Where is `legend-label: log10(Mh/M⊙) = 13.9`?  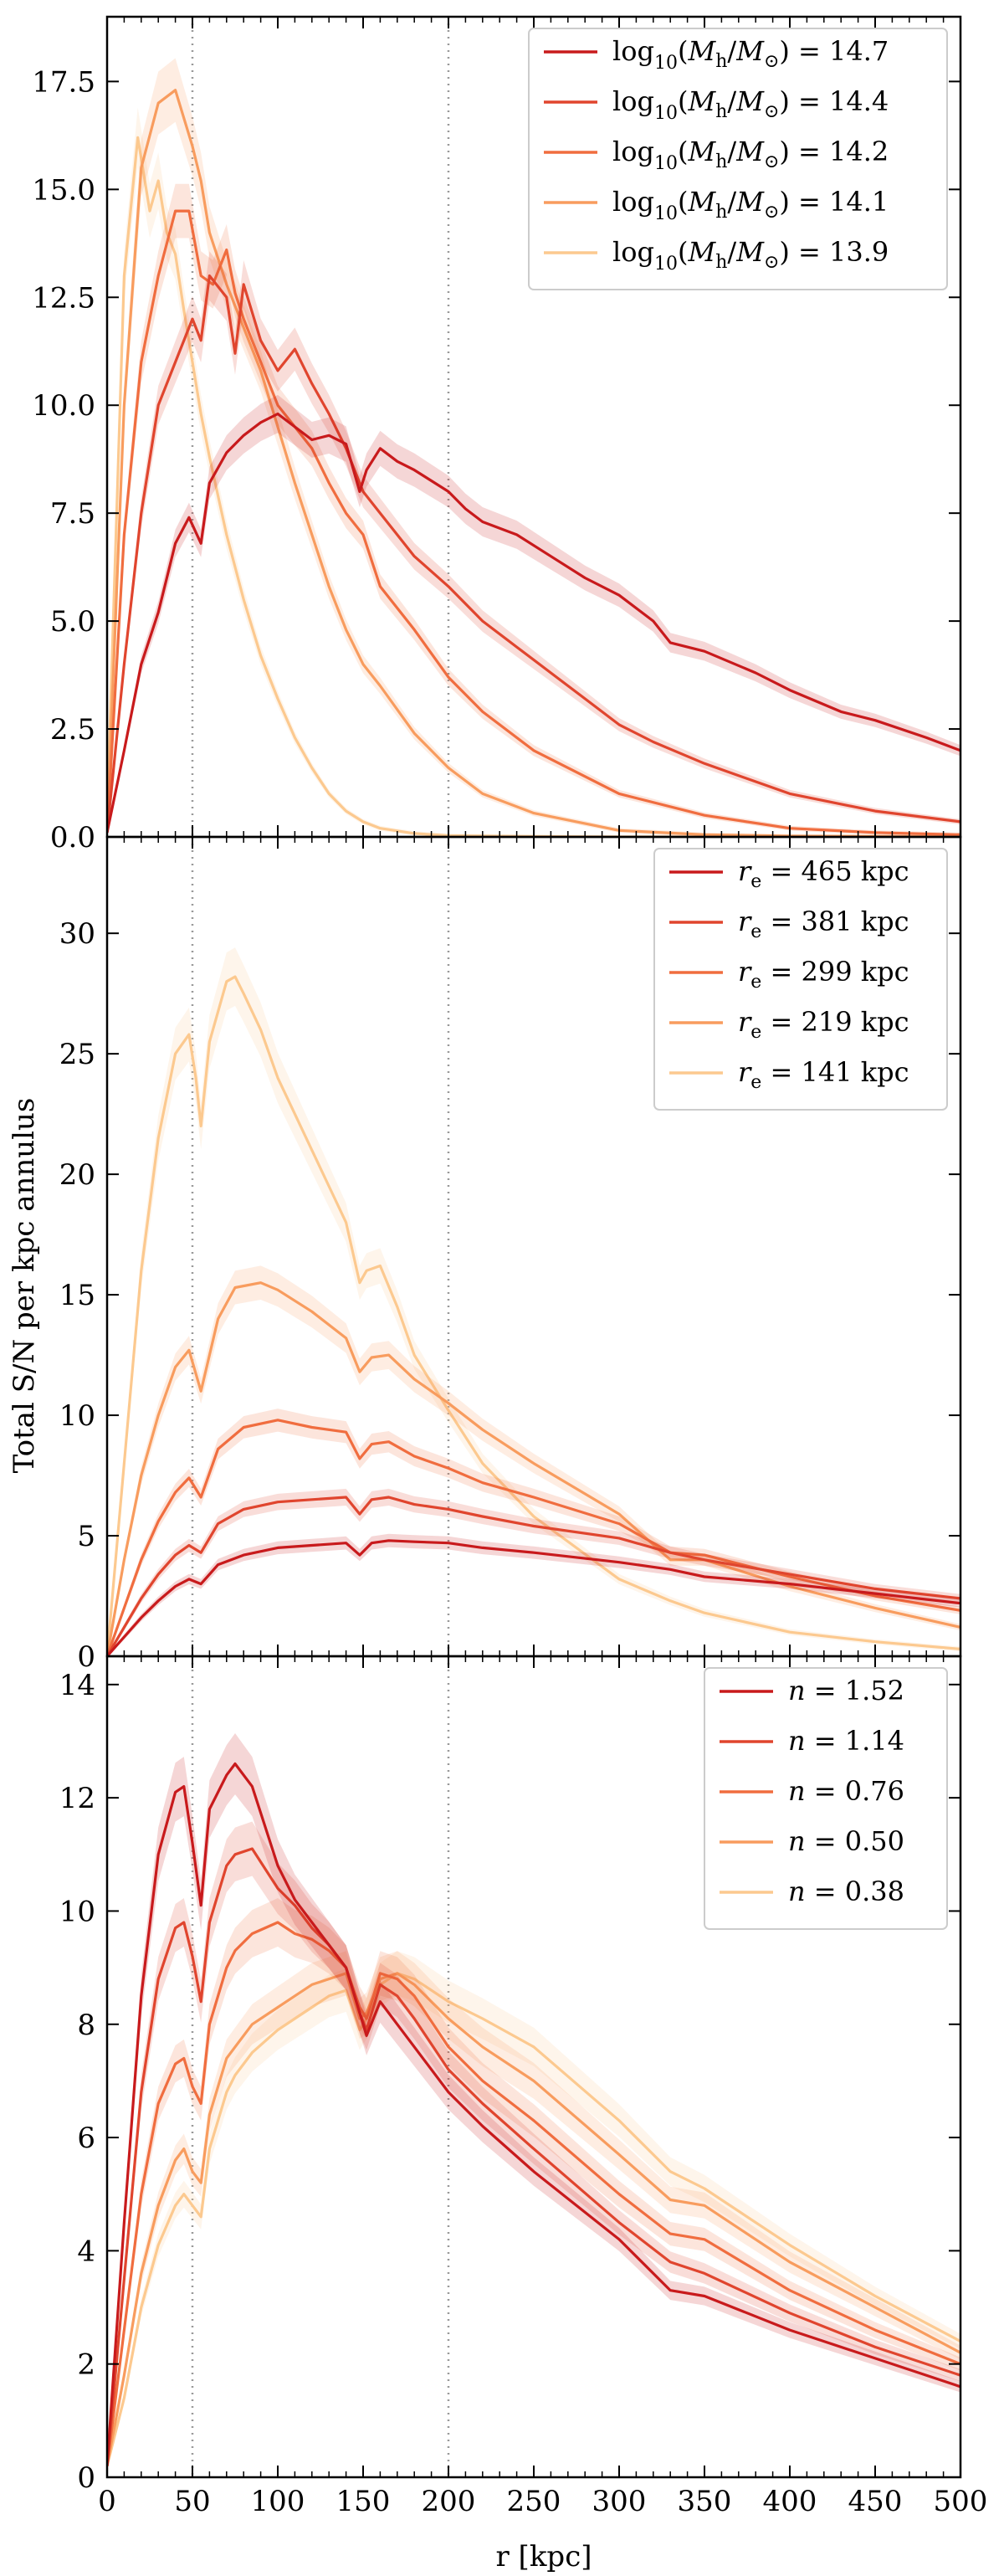
legend-label: log10(Mh/M⊙) = 13.9 is located at coordinates (750, 255).